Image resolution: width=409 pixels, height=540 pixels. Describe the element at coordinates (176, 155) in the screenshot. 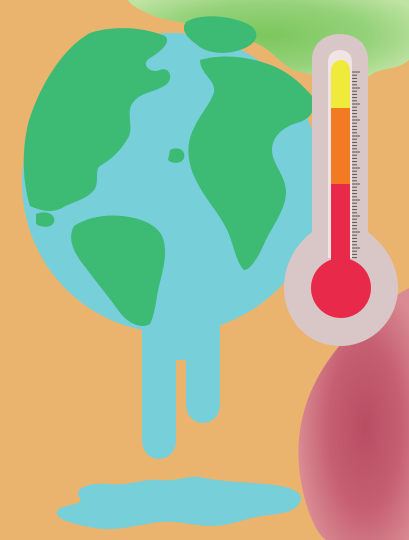

I see `island-center` at that location.